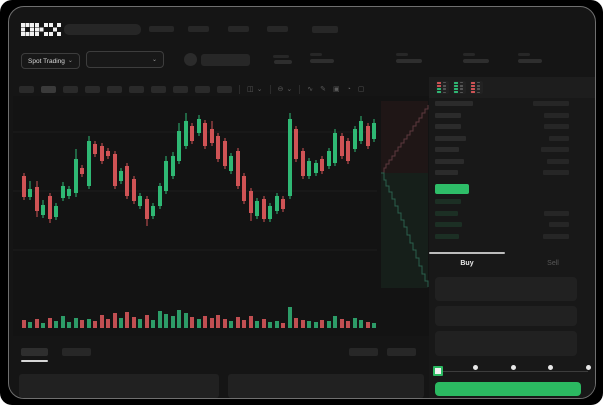 Image resolution: width=603 pixels, height=405 pixels. Describe the element at coordinates (322, 61) in the screenshot. I see `ticker-stat-1-value` at that location.